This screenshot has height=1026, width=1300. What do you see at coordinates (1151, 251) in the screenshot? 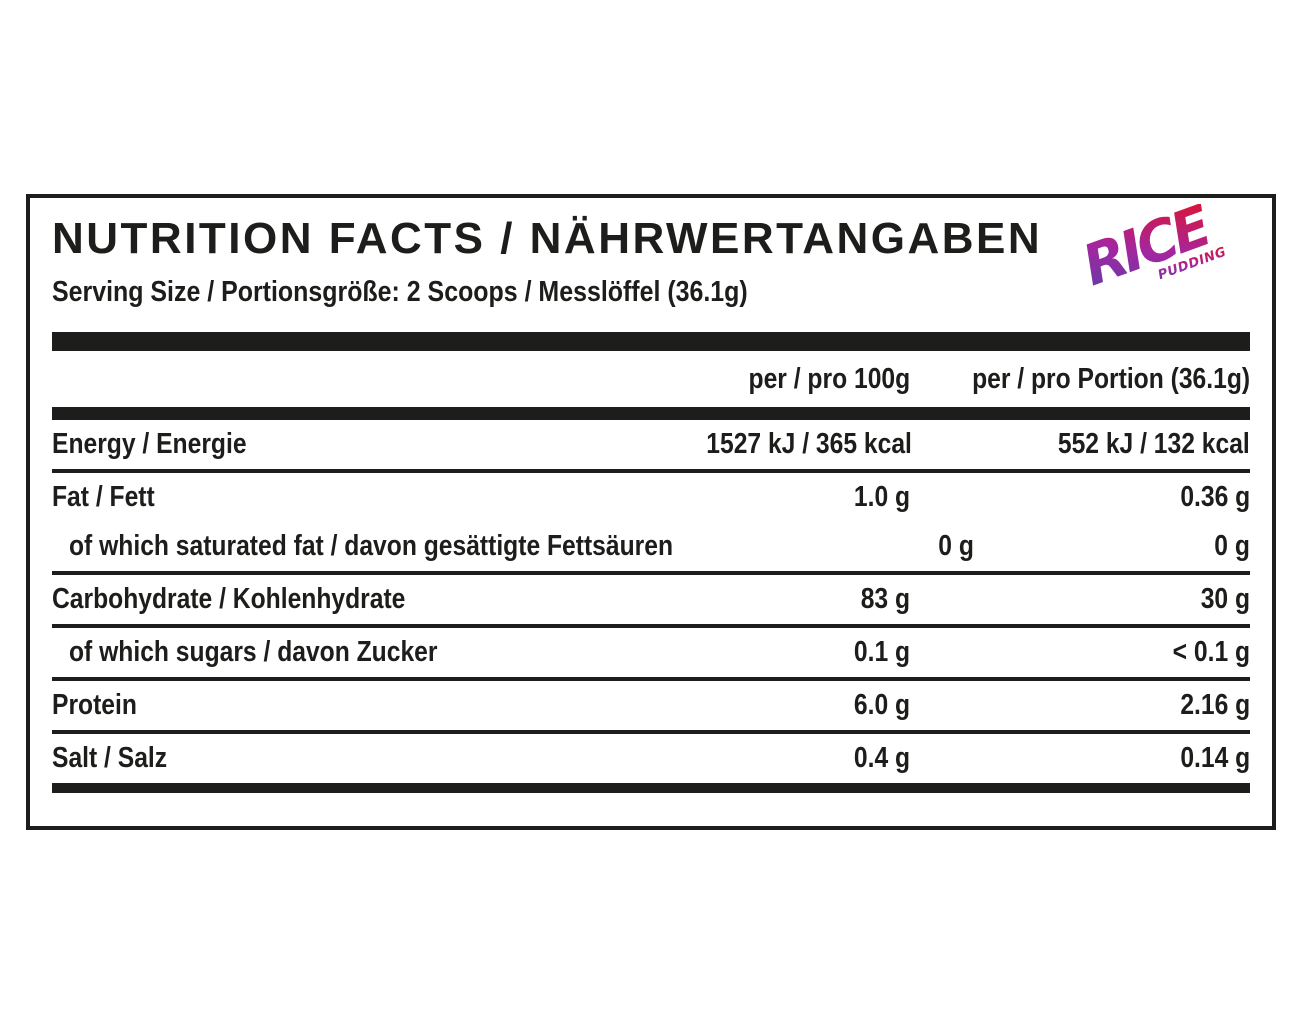
I see `logo-brand-text: RICE` at bounding box center [1151, 251].